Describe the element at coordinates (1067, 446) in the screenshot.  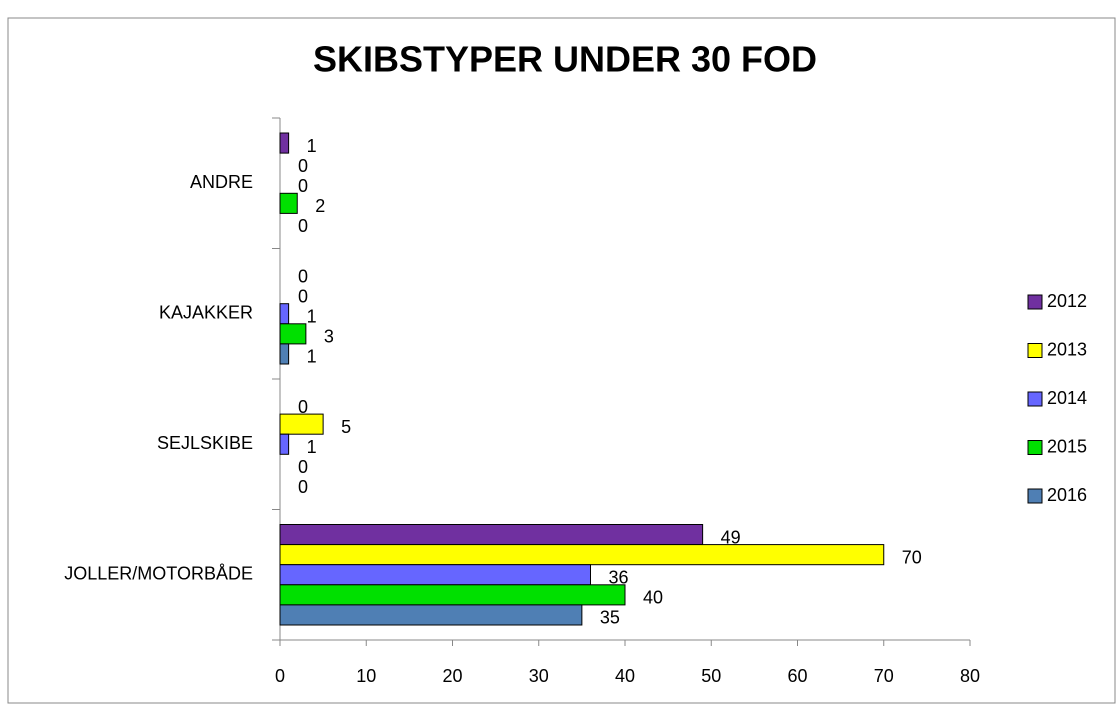
I see `legend-label: 2015` at that location.